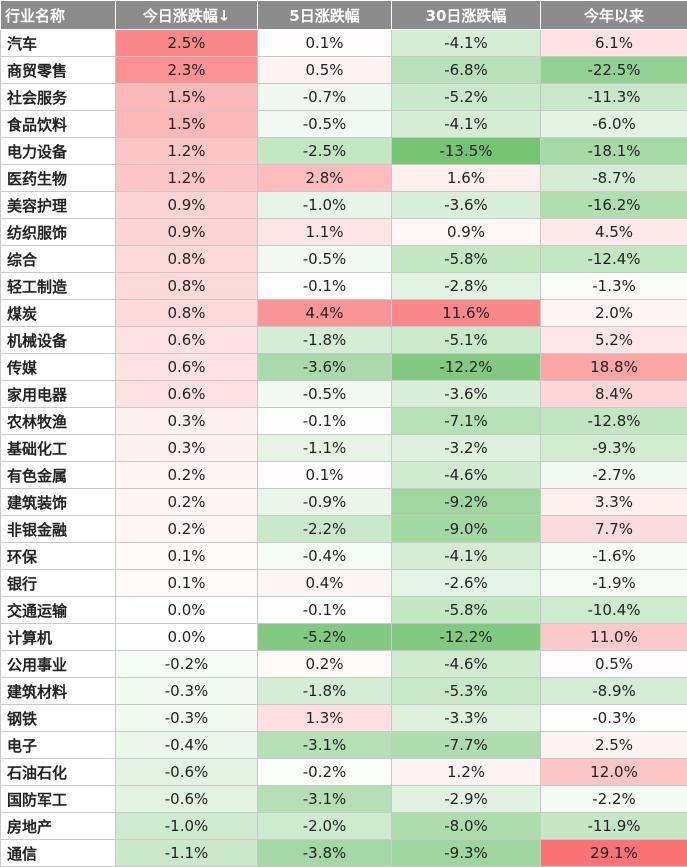  What do you see at coordinates (58, 15) in the screenshot?
I see `header-industry-name: 行业名称` at bounding box center [58, 15].